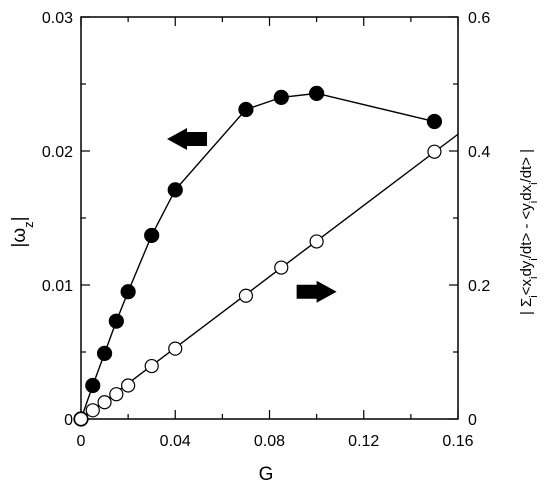 Image resolution: width=550 pixels, height=488 pixels. I want to click on x-tick-label: 0.16, so click(457, 441).